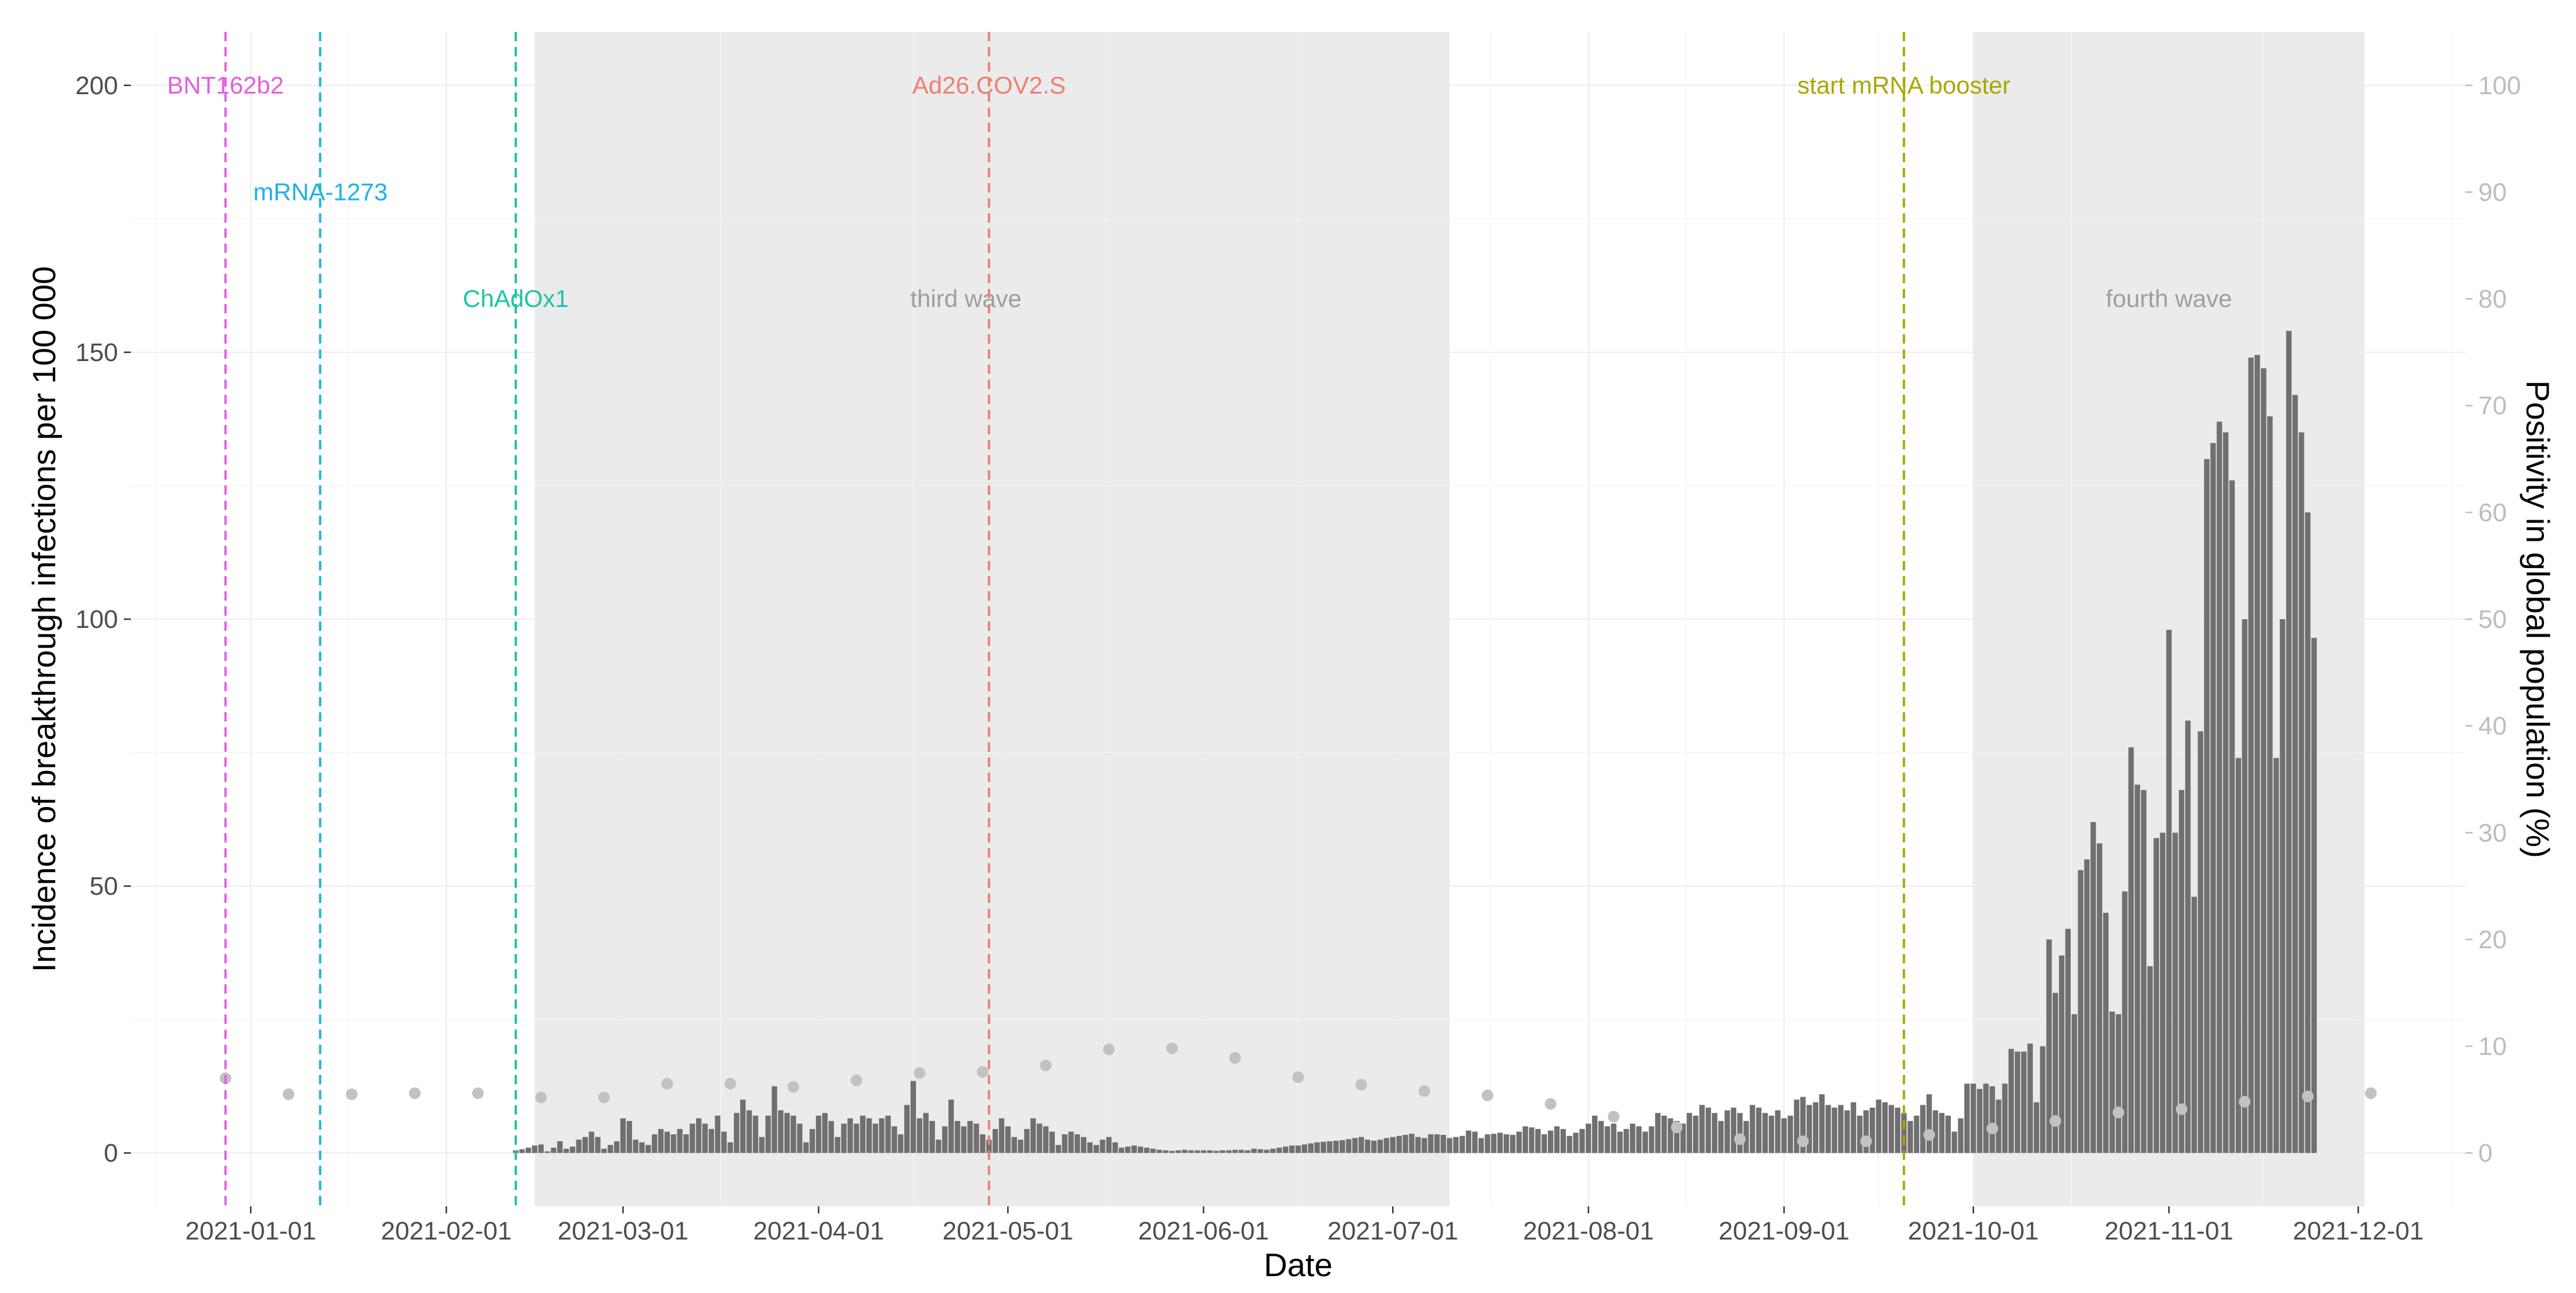 The width and height of the screenshot is (2576, 1293). Describe the element at coordinates (2493, 833) in the screenshot. I see `y2-tick-label: 30` at that location.